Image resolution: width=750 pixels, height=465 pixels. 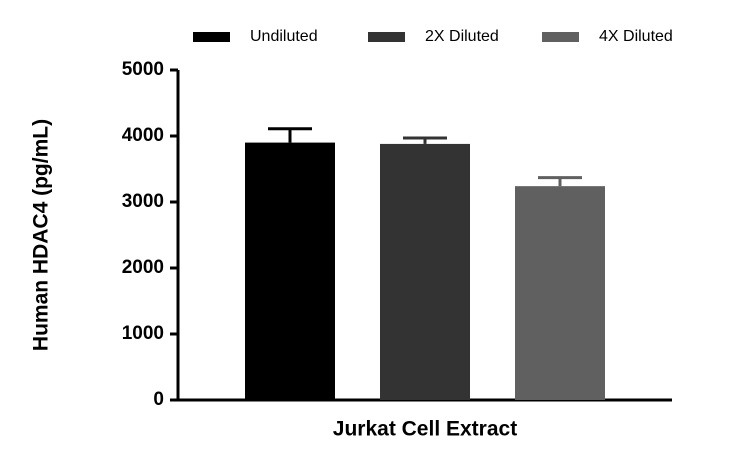 I want to click on legend-label: 2X Diluted, so click(x=462, y=36).